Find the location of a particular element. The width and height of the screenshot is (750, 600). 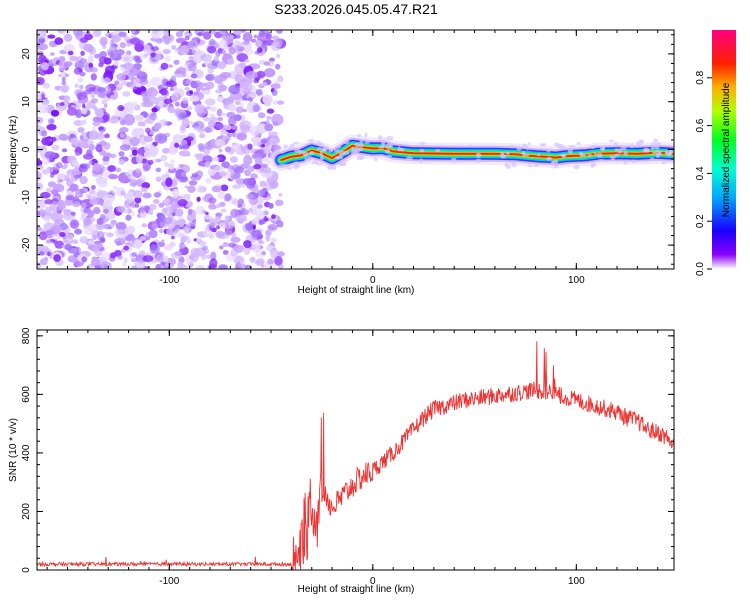

snr-y-tick-label: 600 is located at coordinates (26, 394).